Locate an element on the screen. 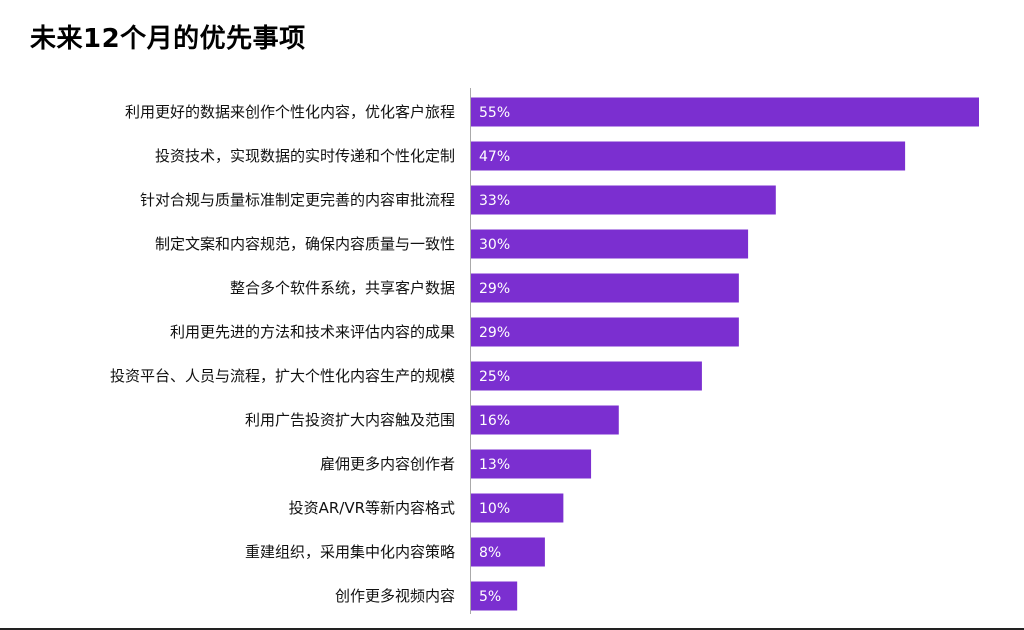 The width and height of the screenshot is (1024, 630). category-label-7: 投资平台、人员与流程，扩大个性化内容生产的规模 is located at coordinates (282, 376).